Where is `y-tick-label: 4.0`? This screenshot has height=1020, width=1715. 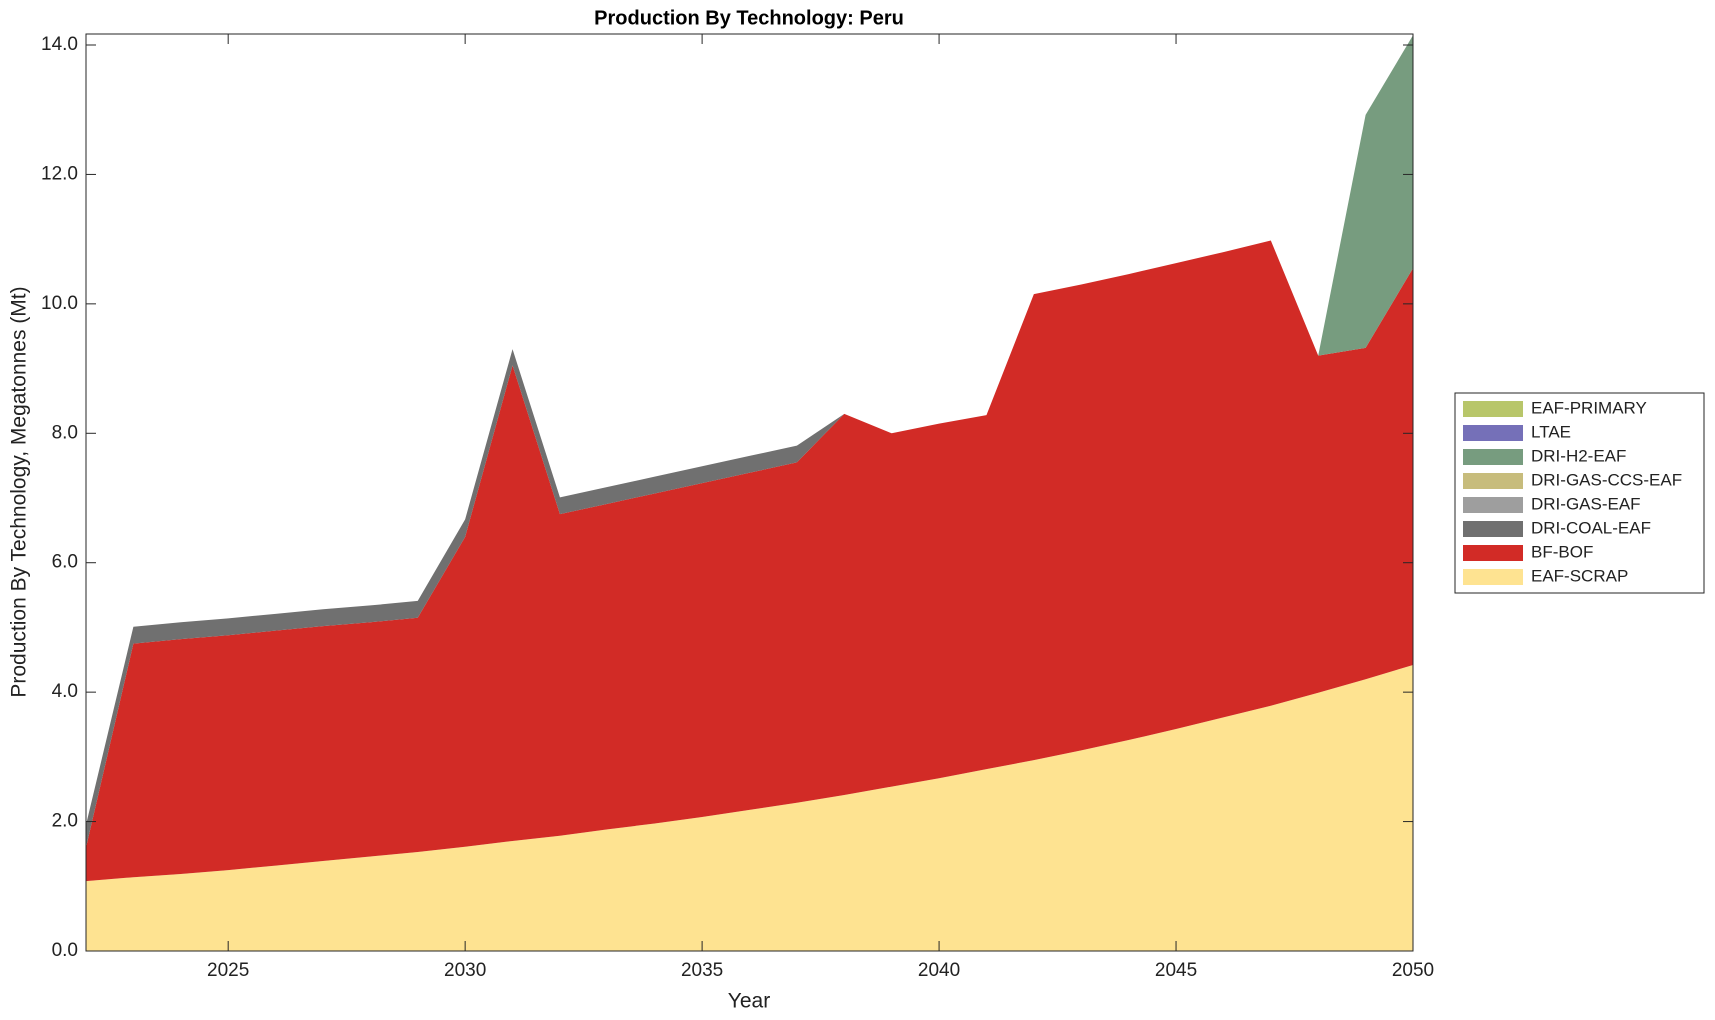 y-tick-label: 4.0 is located at coordinates (65, 691).